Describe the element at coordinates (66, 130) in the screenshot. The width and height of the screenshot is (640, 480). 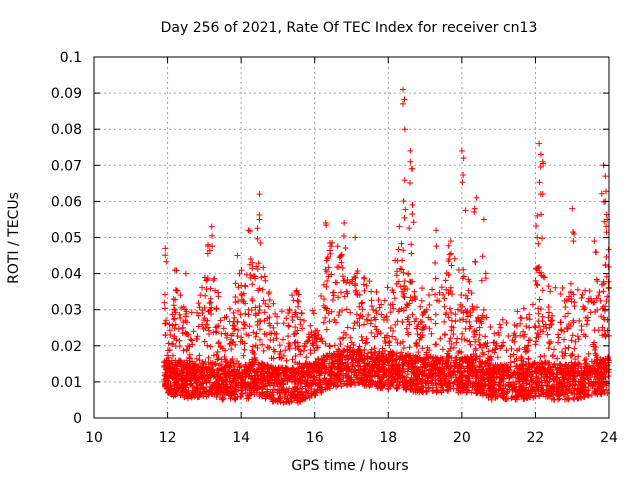
I see `y-tick-label: 0.08` at that location.